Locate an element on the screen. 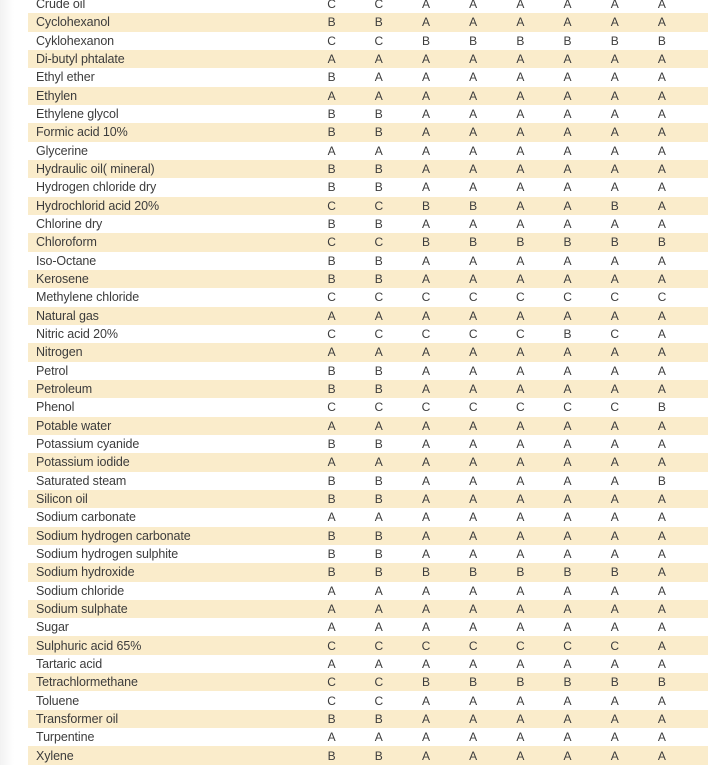 This screenshot has height=765, width=708. table-row: Sugar A A A A A A A A is located at coordinates (368, 627).